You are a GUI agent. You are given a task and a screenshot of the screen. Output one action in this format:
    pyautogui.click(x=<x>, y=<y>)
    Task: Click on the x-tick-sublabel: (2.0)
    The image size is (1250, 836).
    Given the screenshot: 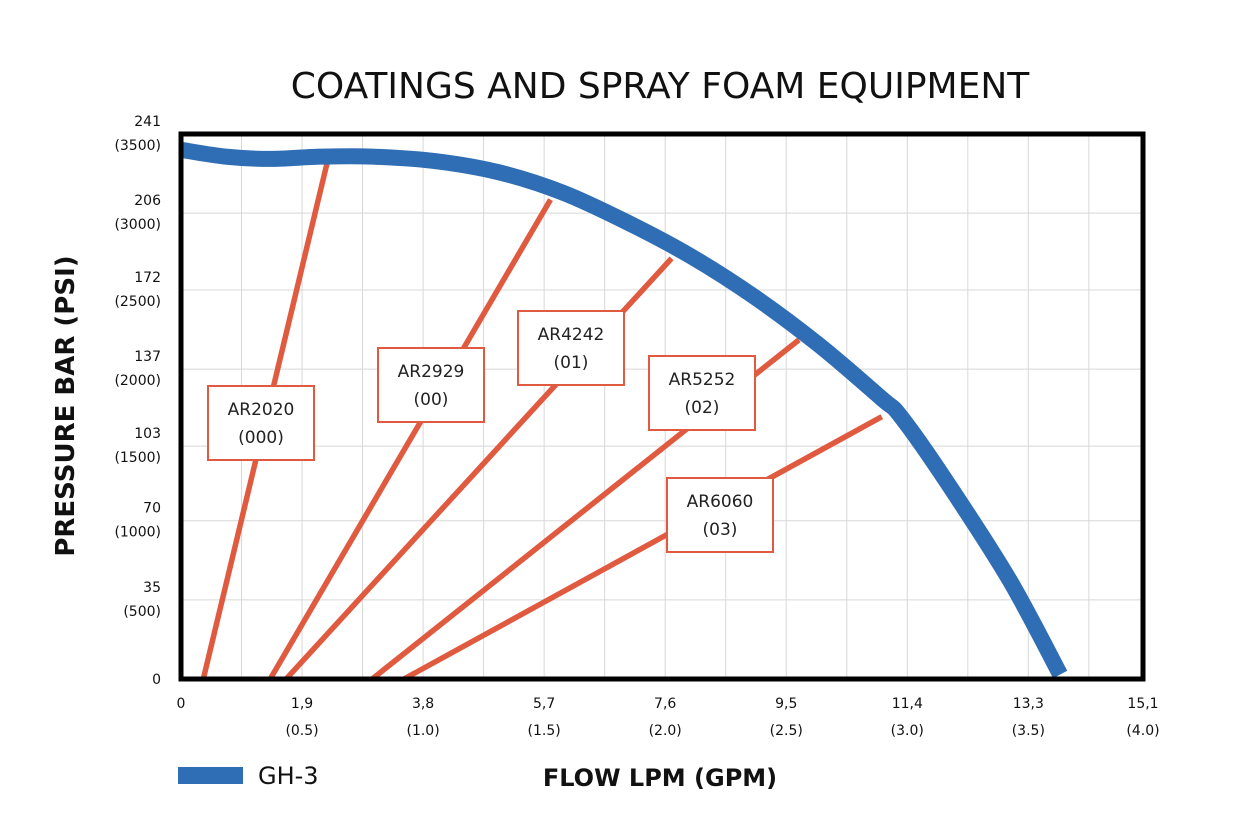 What is the action you would take?
    pyautogui.click(x=665, y=731)
    